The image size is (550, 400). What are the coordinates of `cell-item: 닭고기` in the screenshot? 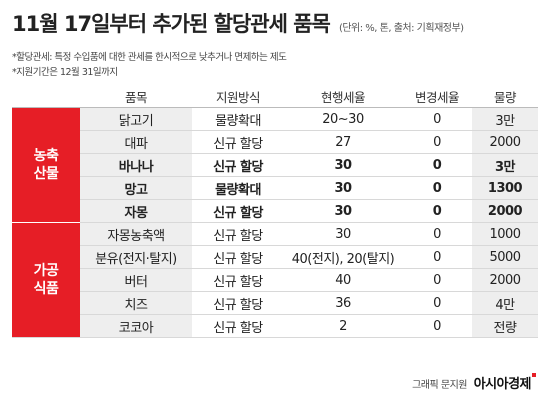 It's located at (136, 119).